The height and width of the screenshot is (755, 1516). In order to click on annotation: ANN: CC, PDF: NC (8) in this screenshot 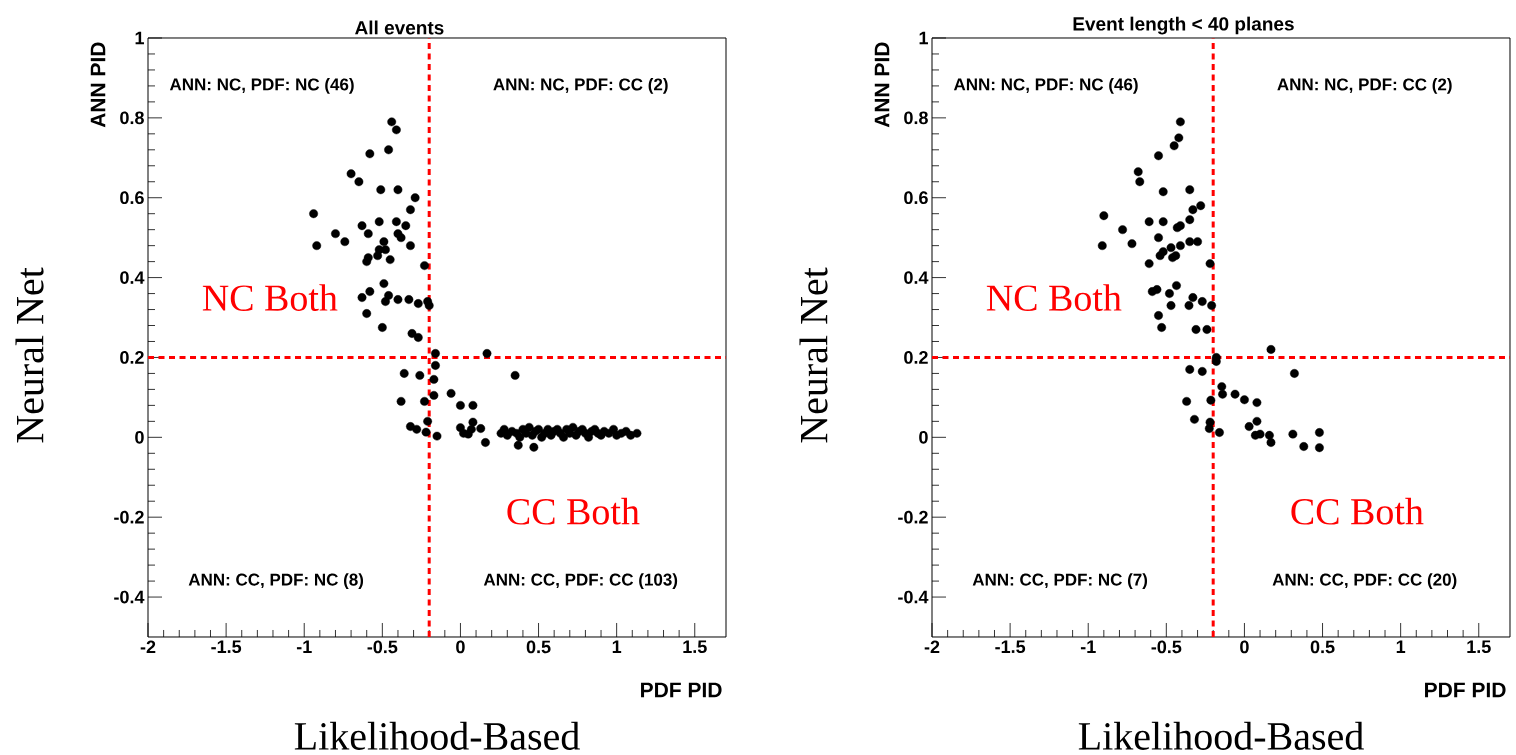, I will do `click(276, 581)`.